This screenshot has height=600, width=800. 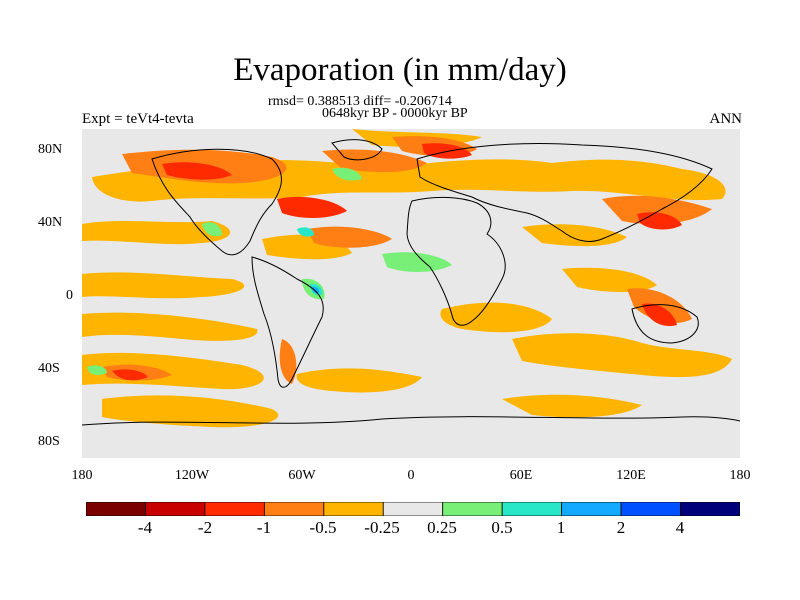 What do you see at coordinates (561, 527) in the screenshot?
I see `colorbar-label: 1` at bounding box center [561, 527].